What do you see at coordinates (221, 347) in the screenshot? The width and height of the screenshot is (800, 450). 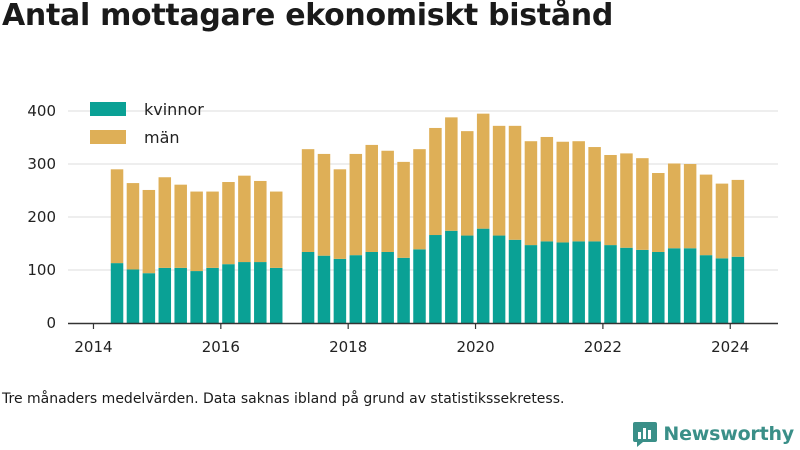 I see `x-tick-label: 2016` at bounding box center [221, 347].